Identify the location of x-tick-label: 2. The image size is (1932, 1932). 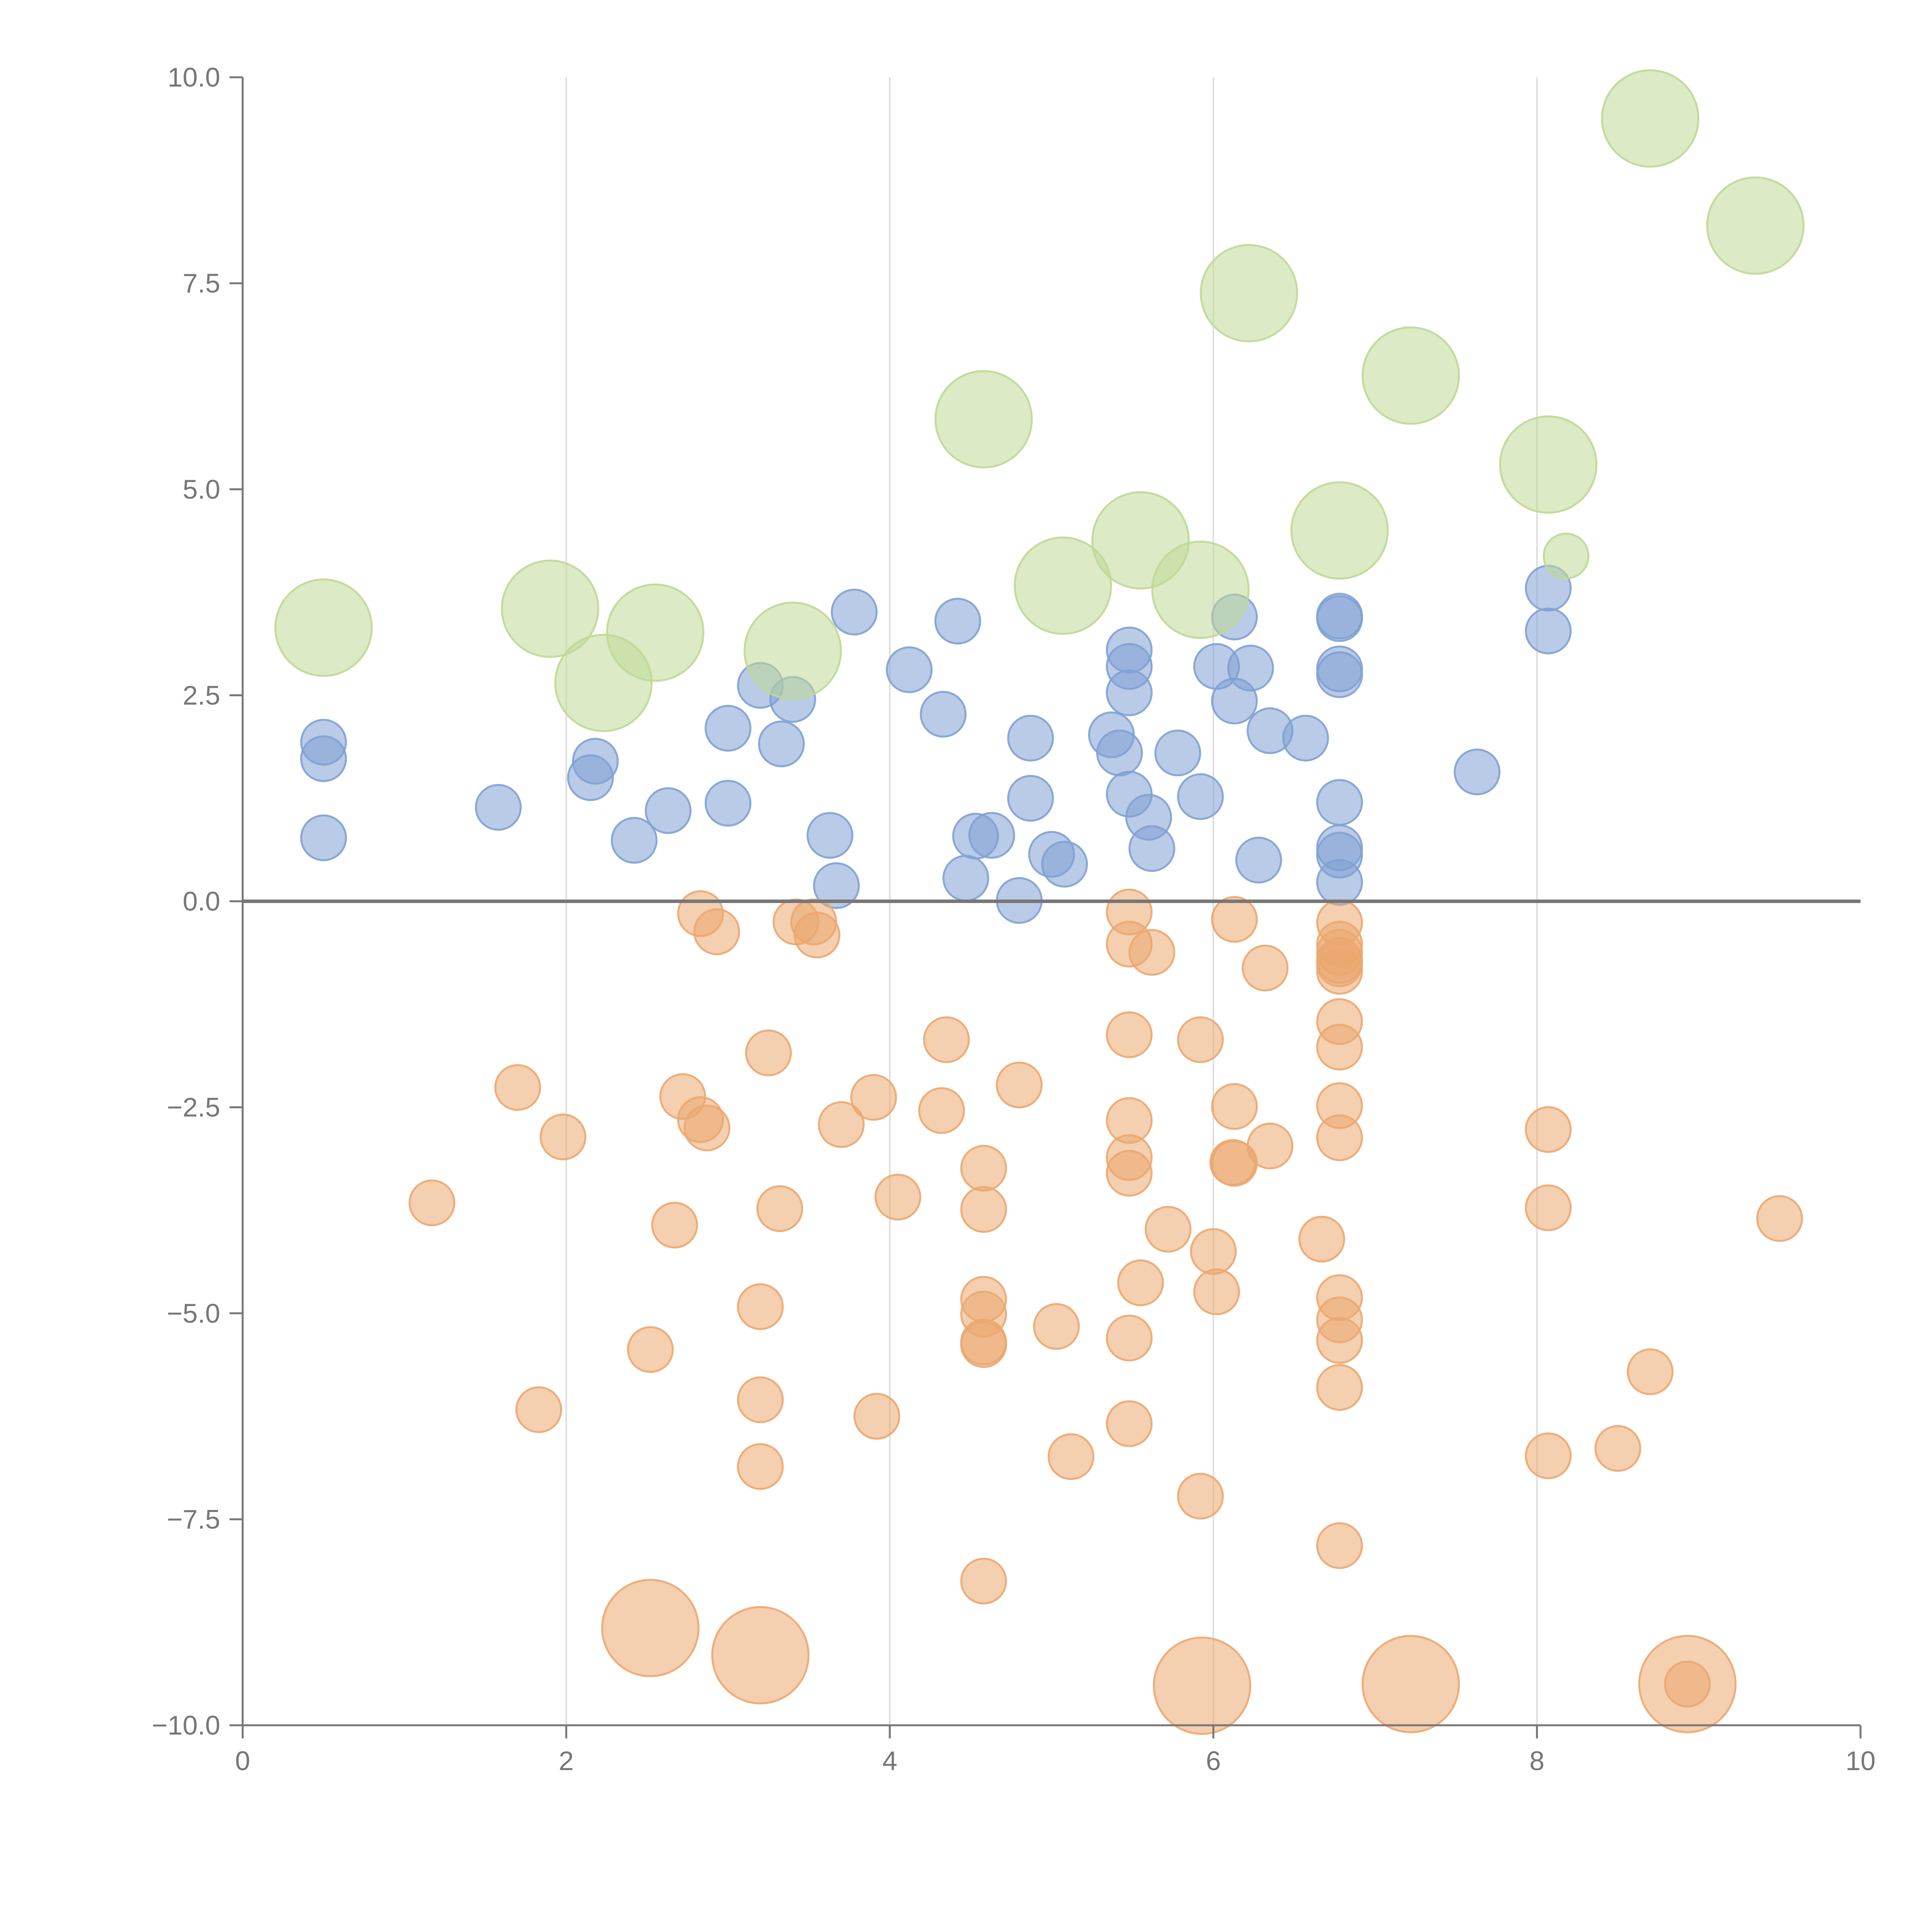
(567, 1761).